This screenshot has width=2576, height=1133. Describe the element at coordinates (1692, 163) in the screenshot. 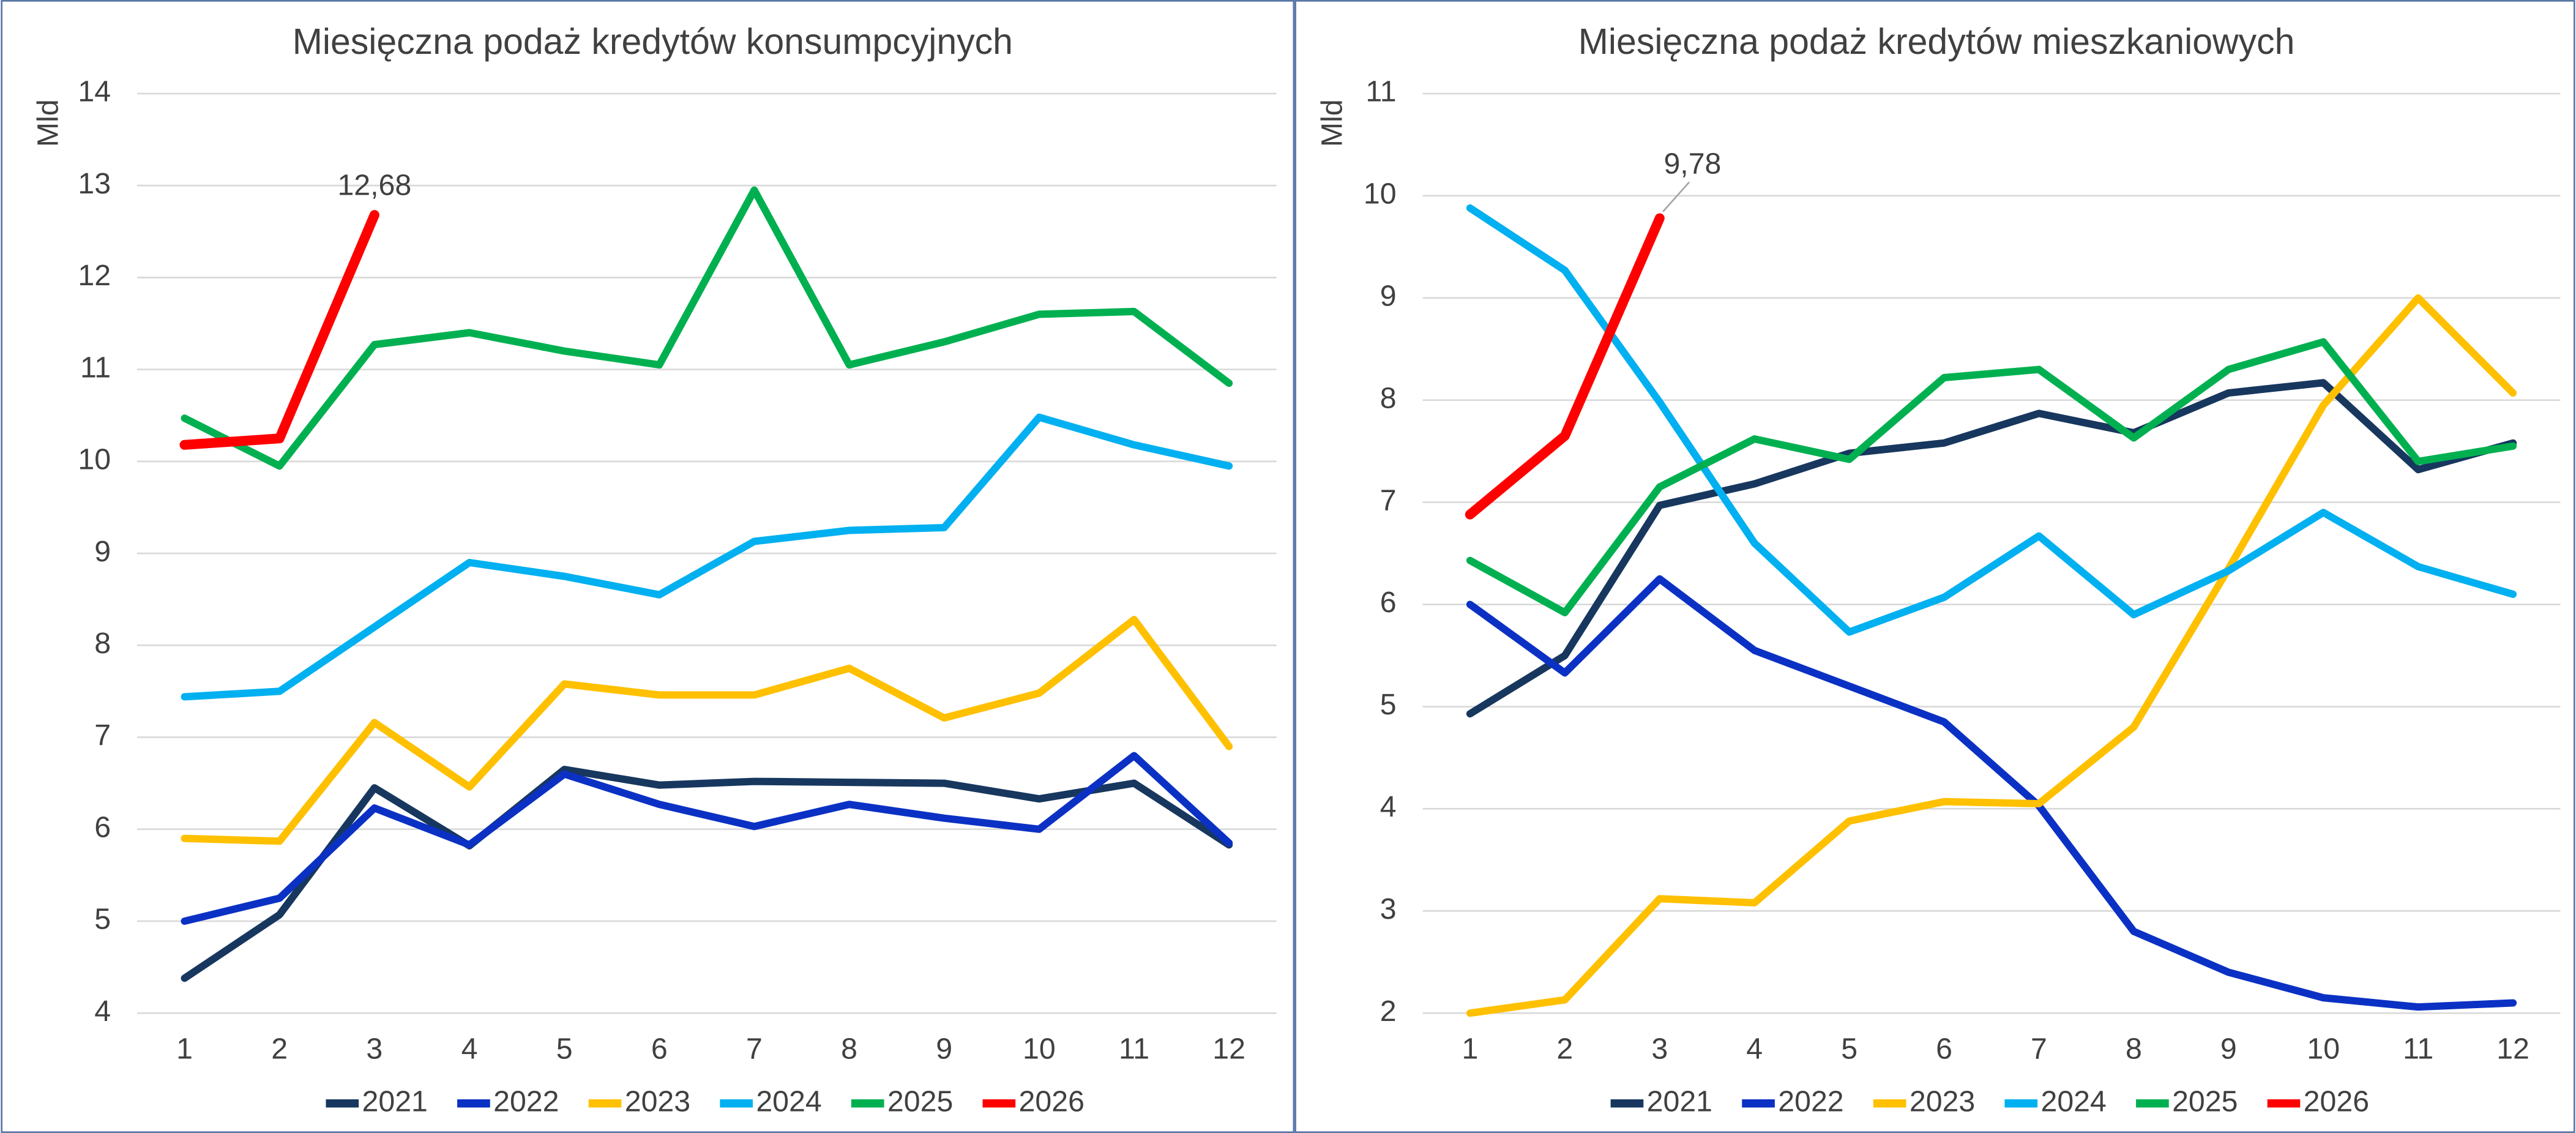

I see `data-label: 9,78` at that location.